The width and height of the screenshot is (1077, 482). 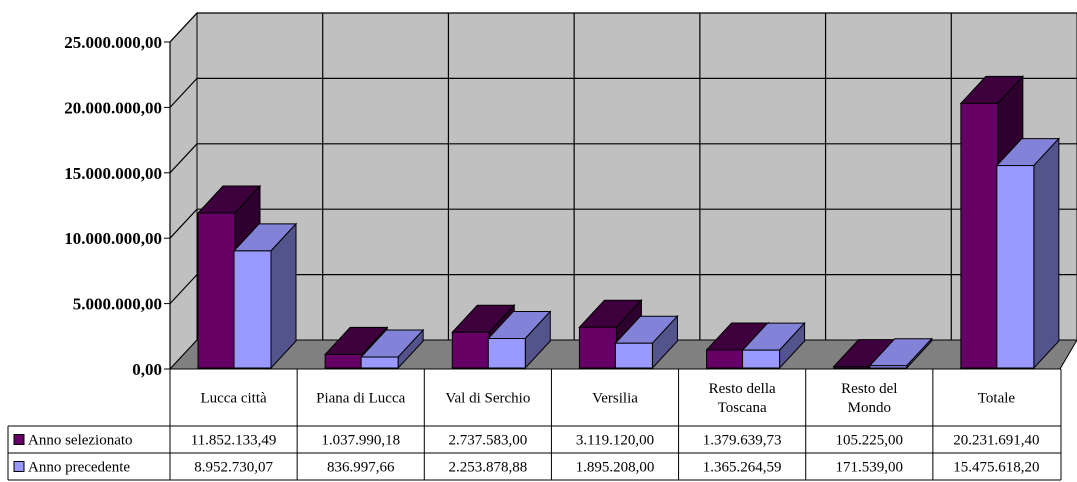 I want to click on y-tick-label: 10.000.000,00, so click(x=113, y=238).